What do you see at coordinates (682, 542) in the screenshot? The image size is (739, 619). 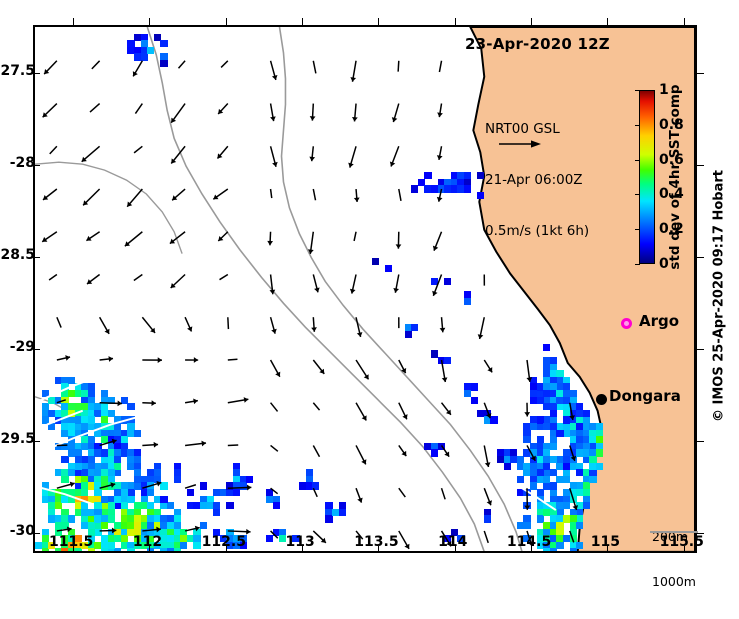 I see `x-tick-label: 115.5` at bounding box center [682, 542].